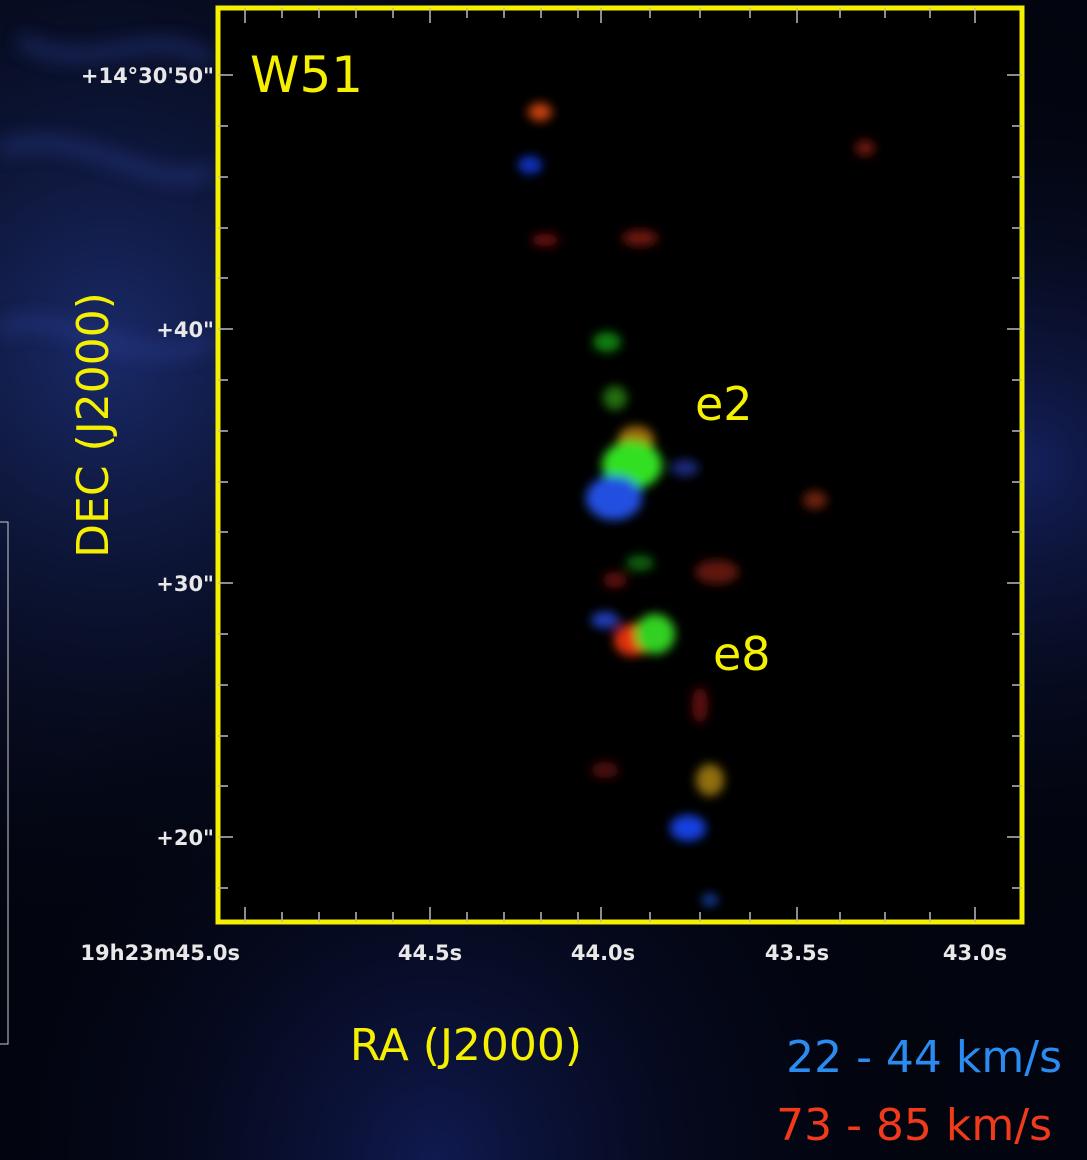 This screenshot has height=1160, width=1087. What do you see at coordinates (466, 1045) in the screenshot?
I see `x-axis-label: RA (J2000)` at bounding box center [466, 1045].